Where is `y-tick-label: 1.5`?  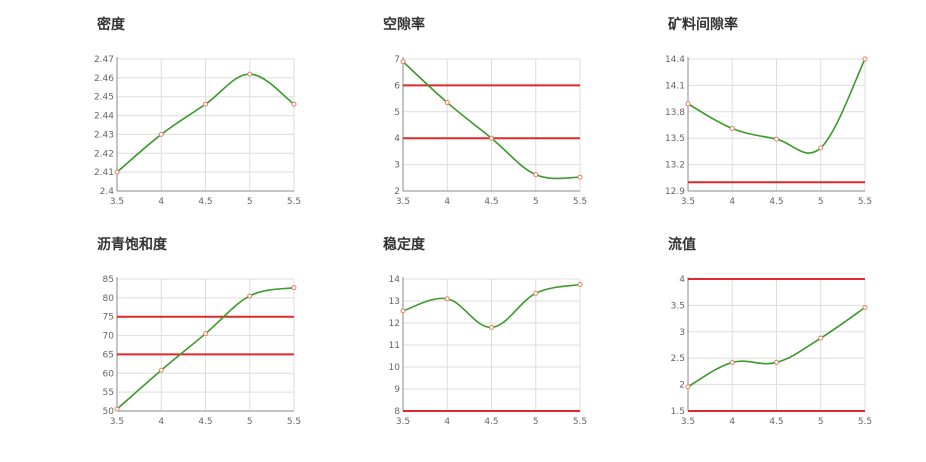
y-tick-label: 1.5 is located at coordinates (678, 412).